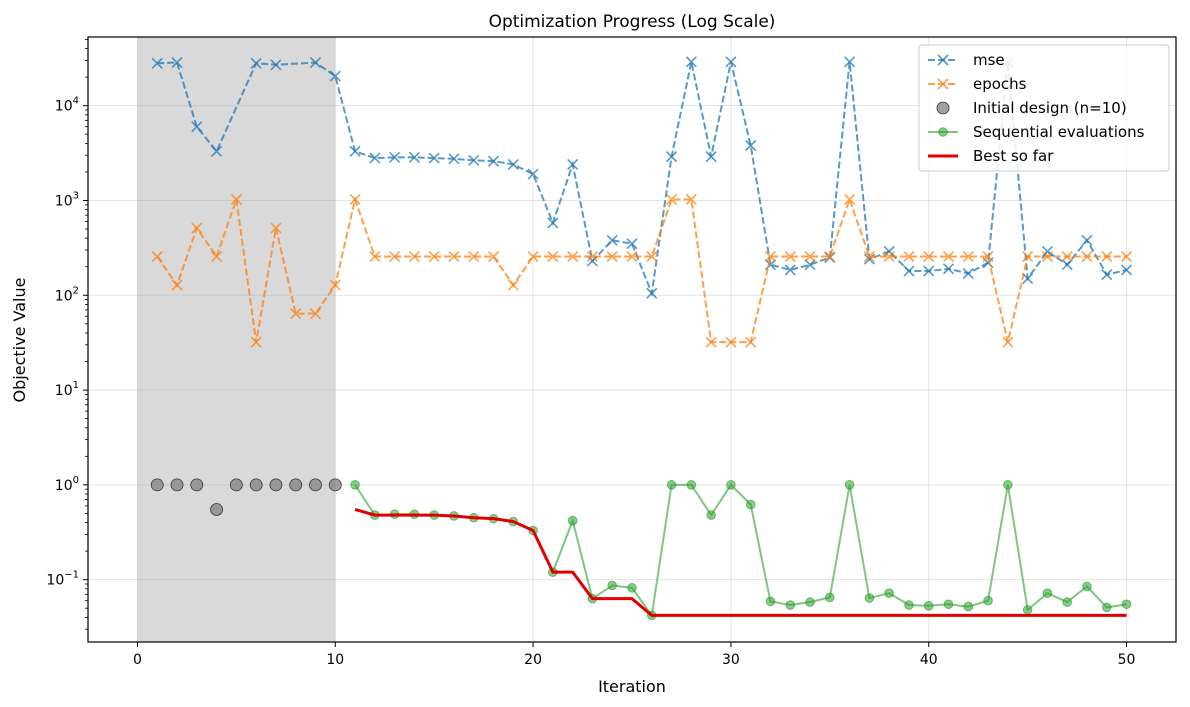 This screenshot has width=1190, height=707. What do you see at coordinates (67, 294) in the screenshot?
I see `y-tick-label: 10²` at bounding box center [67, 294].